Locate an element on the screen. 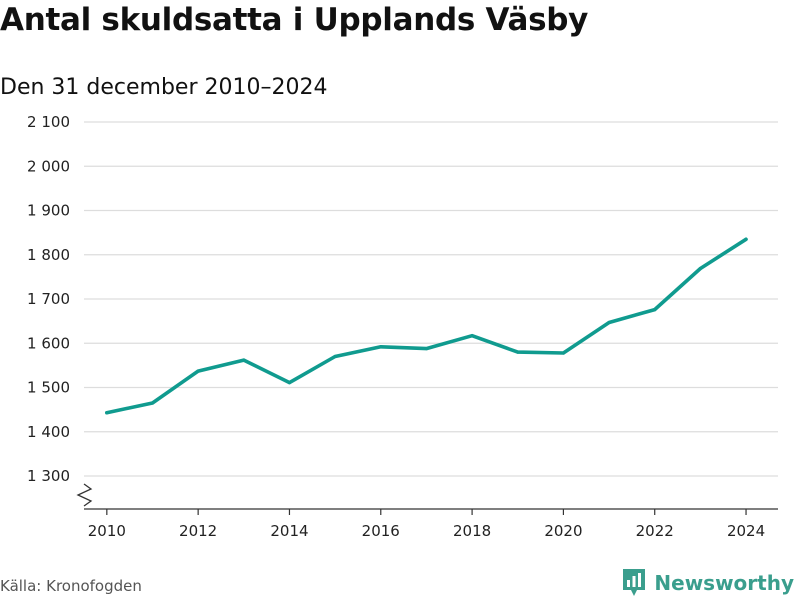 This screenshot has width=800, height=600. x-tick-label: 2018 is located at coordinates (472, 531).